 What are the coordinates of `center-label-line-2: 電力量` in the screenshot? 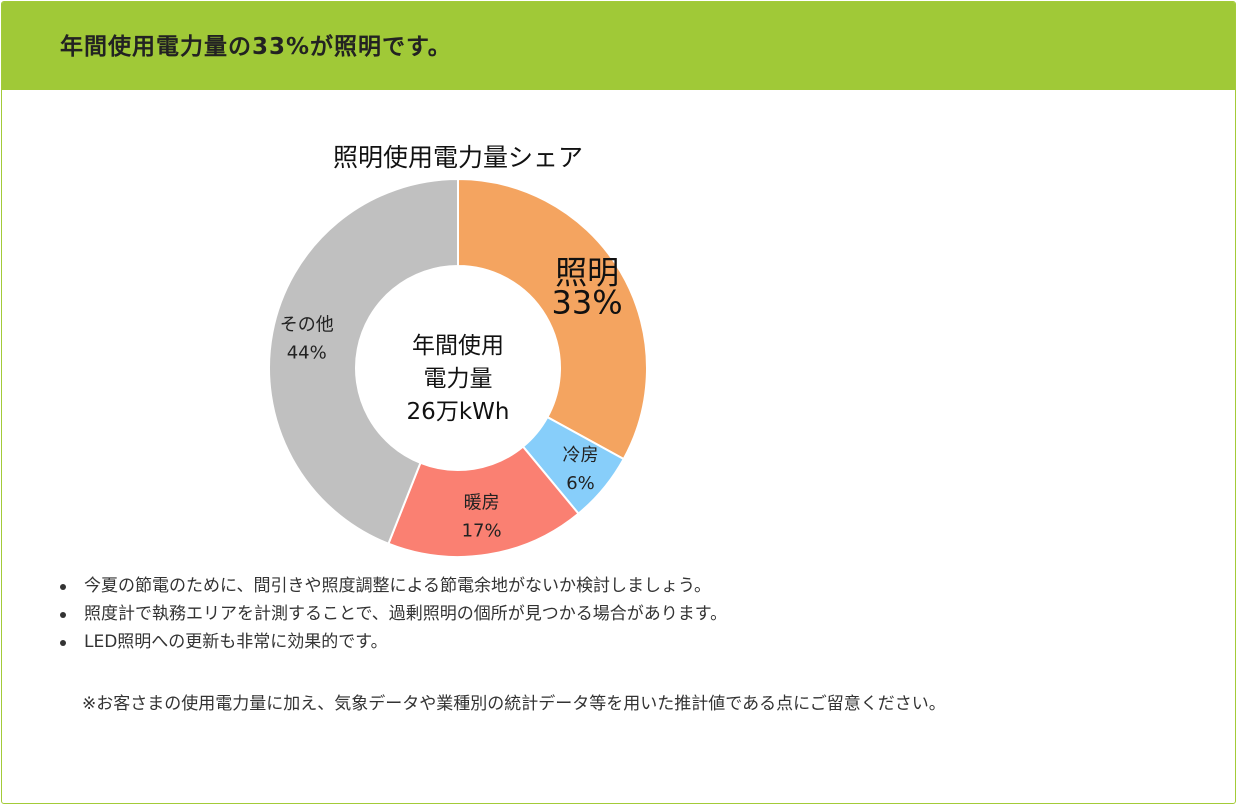 It's located at (458, 379).